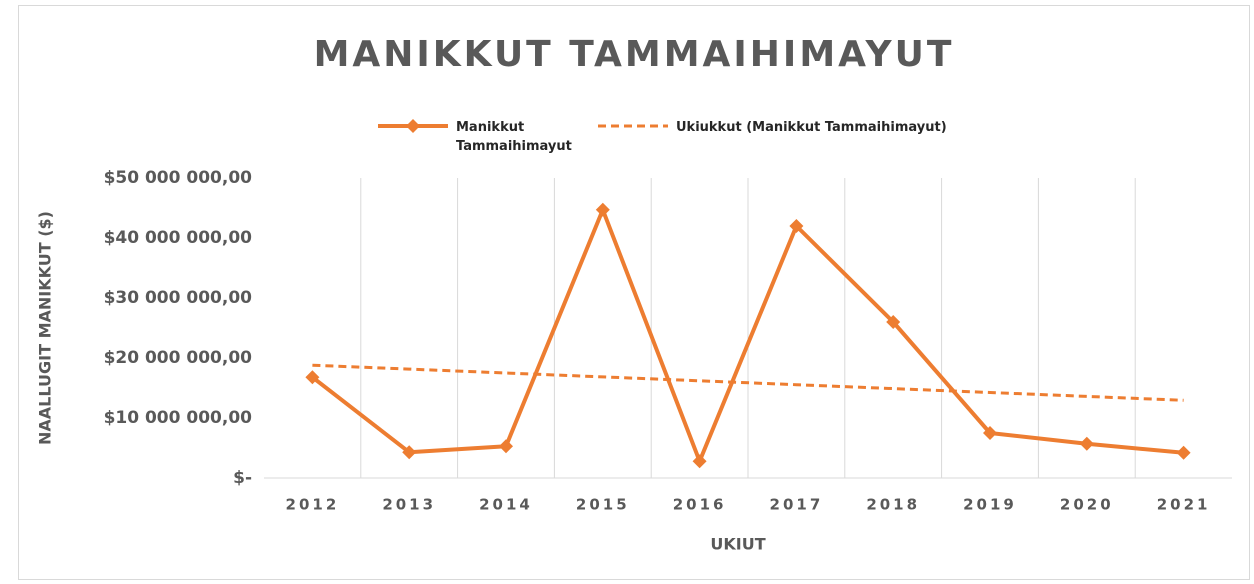  I want to click on x-tick-label: 2014, so click(506, 505).